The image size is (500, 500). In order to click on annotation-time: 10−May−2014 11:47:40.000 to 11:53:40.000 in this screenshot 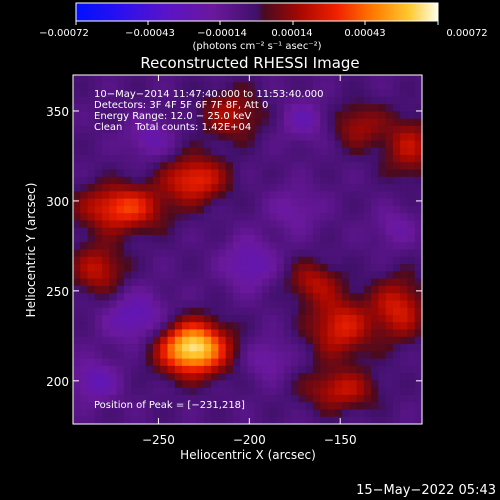, I will do `click(209, 94)`.